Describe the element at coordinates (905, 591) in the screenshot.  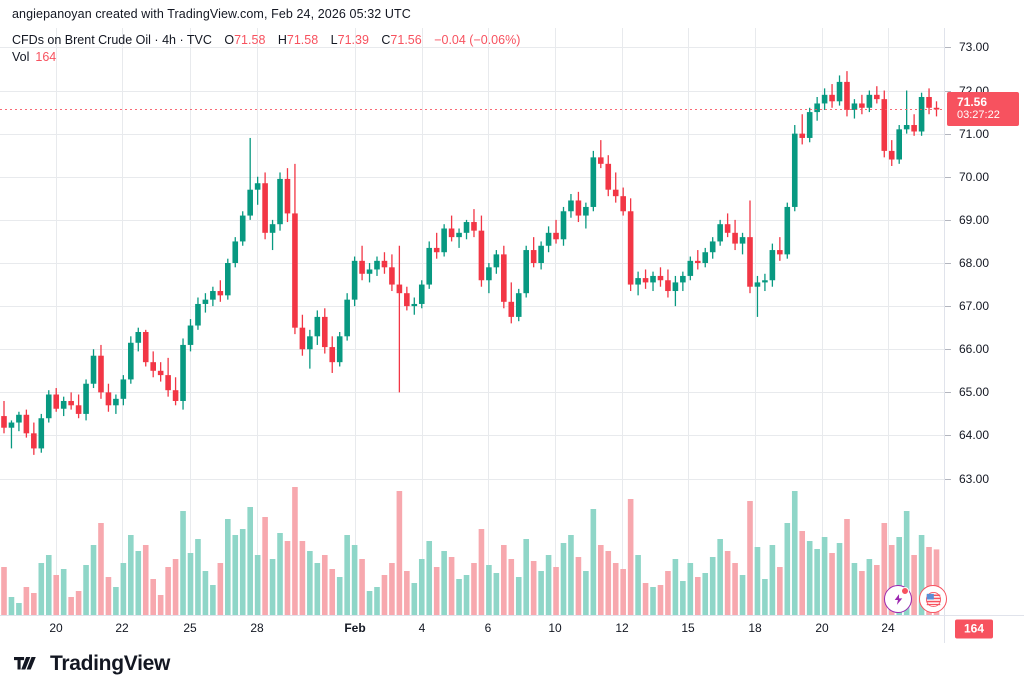
I see `notification-dot` at that location.